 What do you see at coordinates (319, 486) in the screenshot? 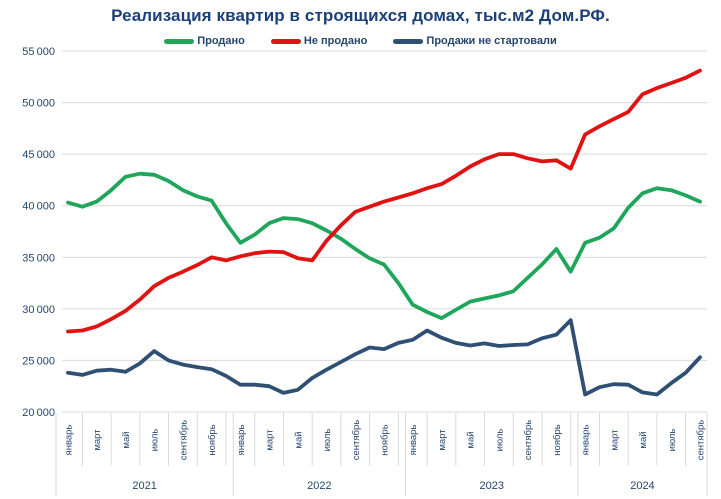
I see `year-label: 2022` at bounding box center [319, 486].